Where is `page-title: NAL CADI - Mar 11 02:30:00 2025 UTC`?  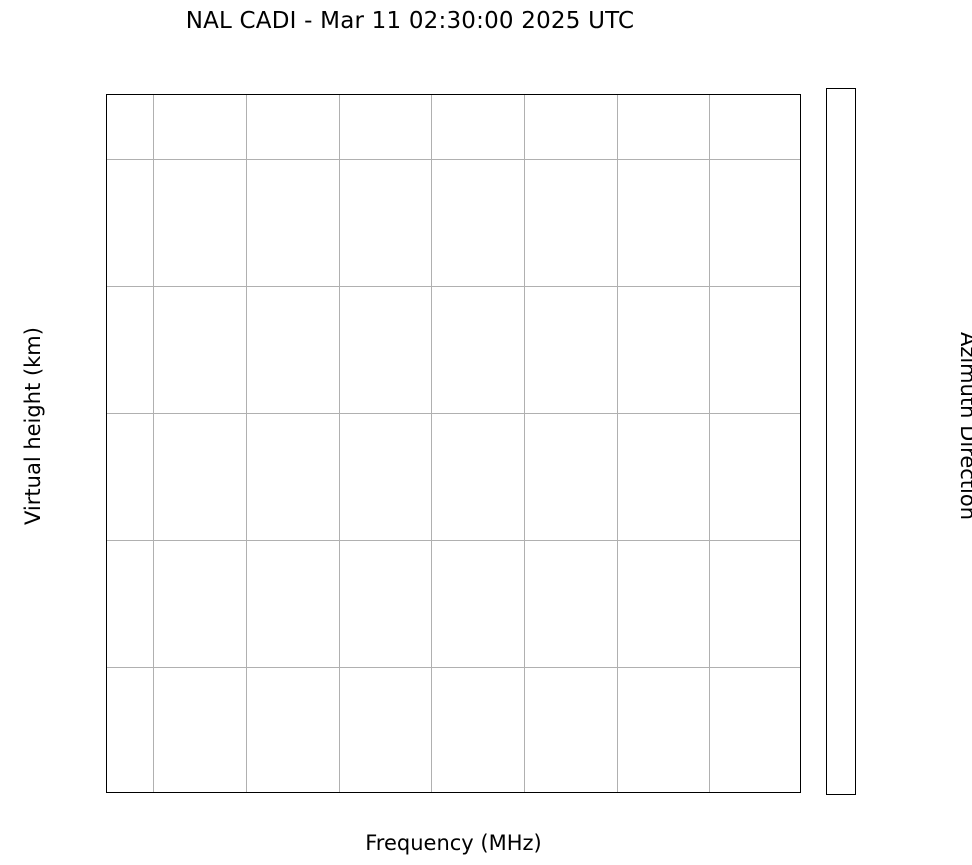 page-title: NAL CADI - Mar 11 02:30:00 2025 UTC is located at coordinates (410, 21).